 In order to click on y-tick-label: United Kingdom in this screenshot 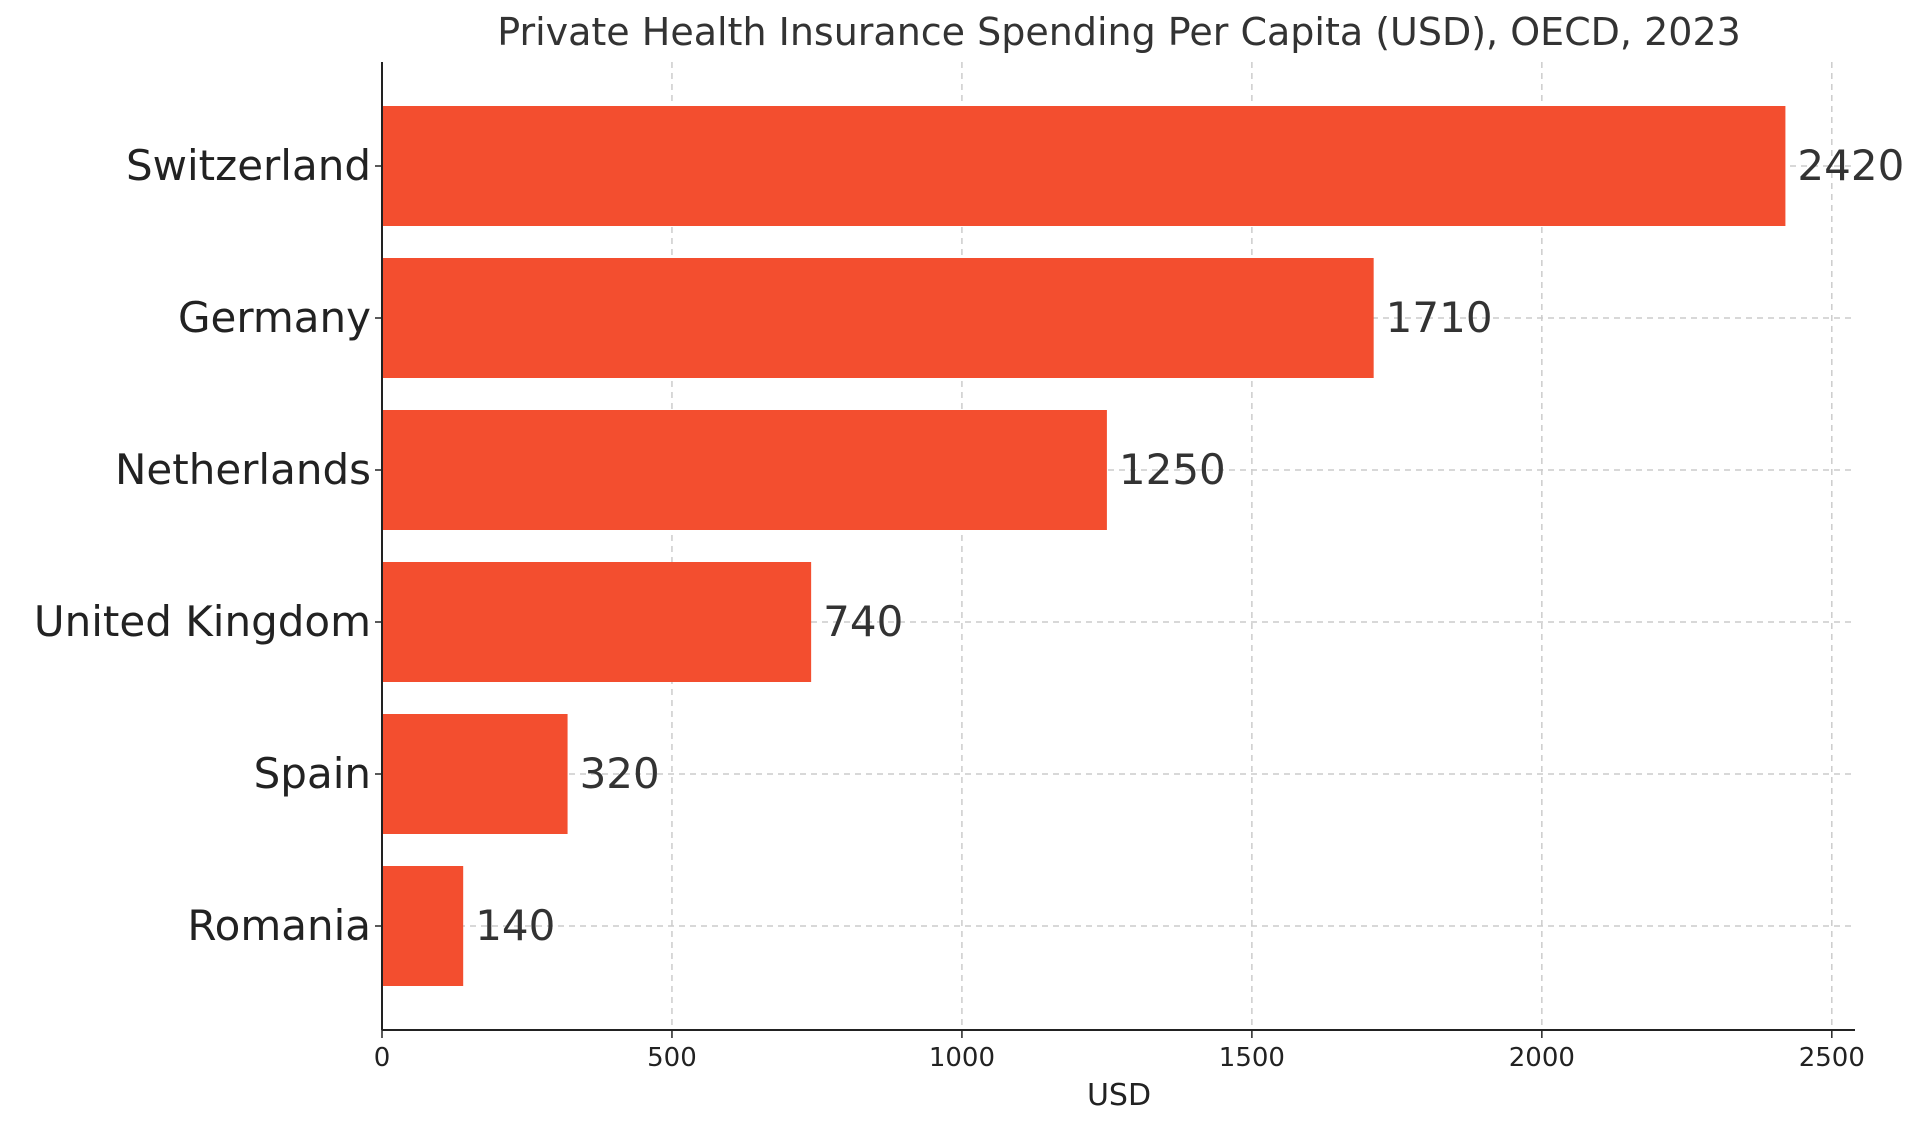, I will do `click(202, 621)`.